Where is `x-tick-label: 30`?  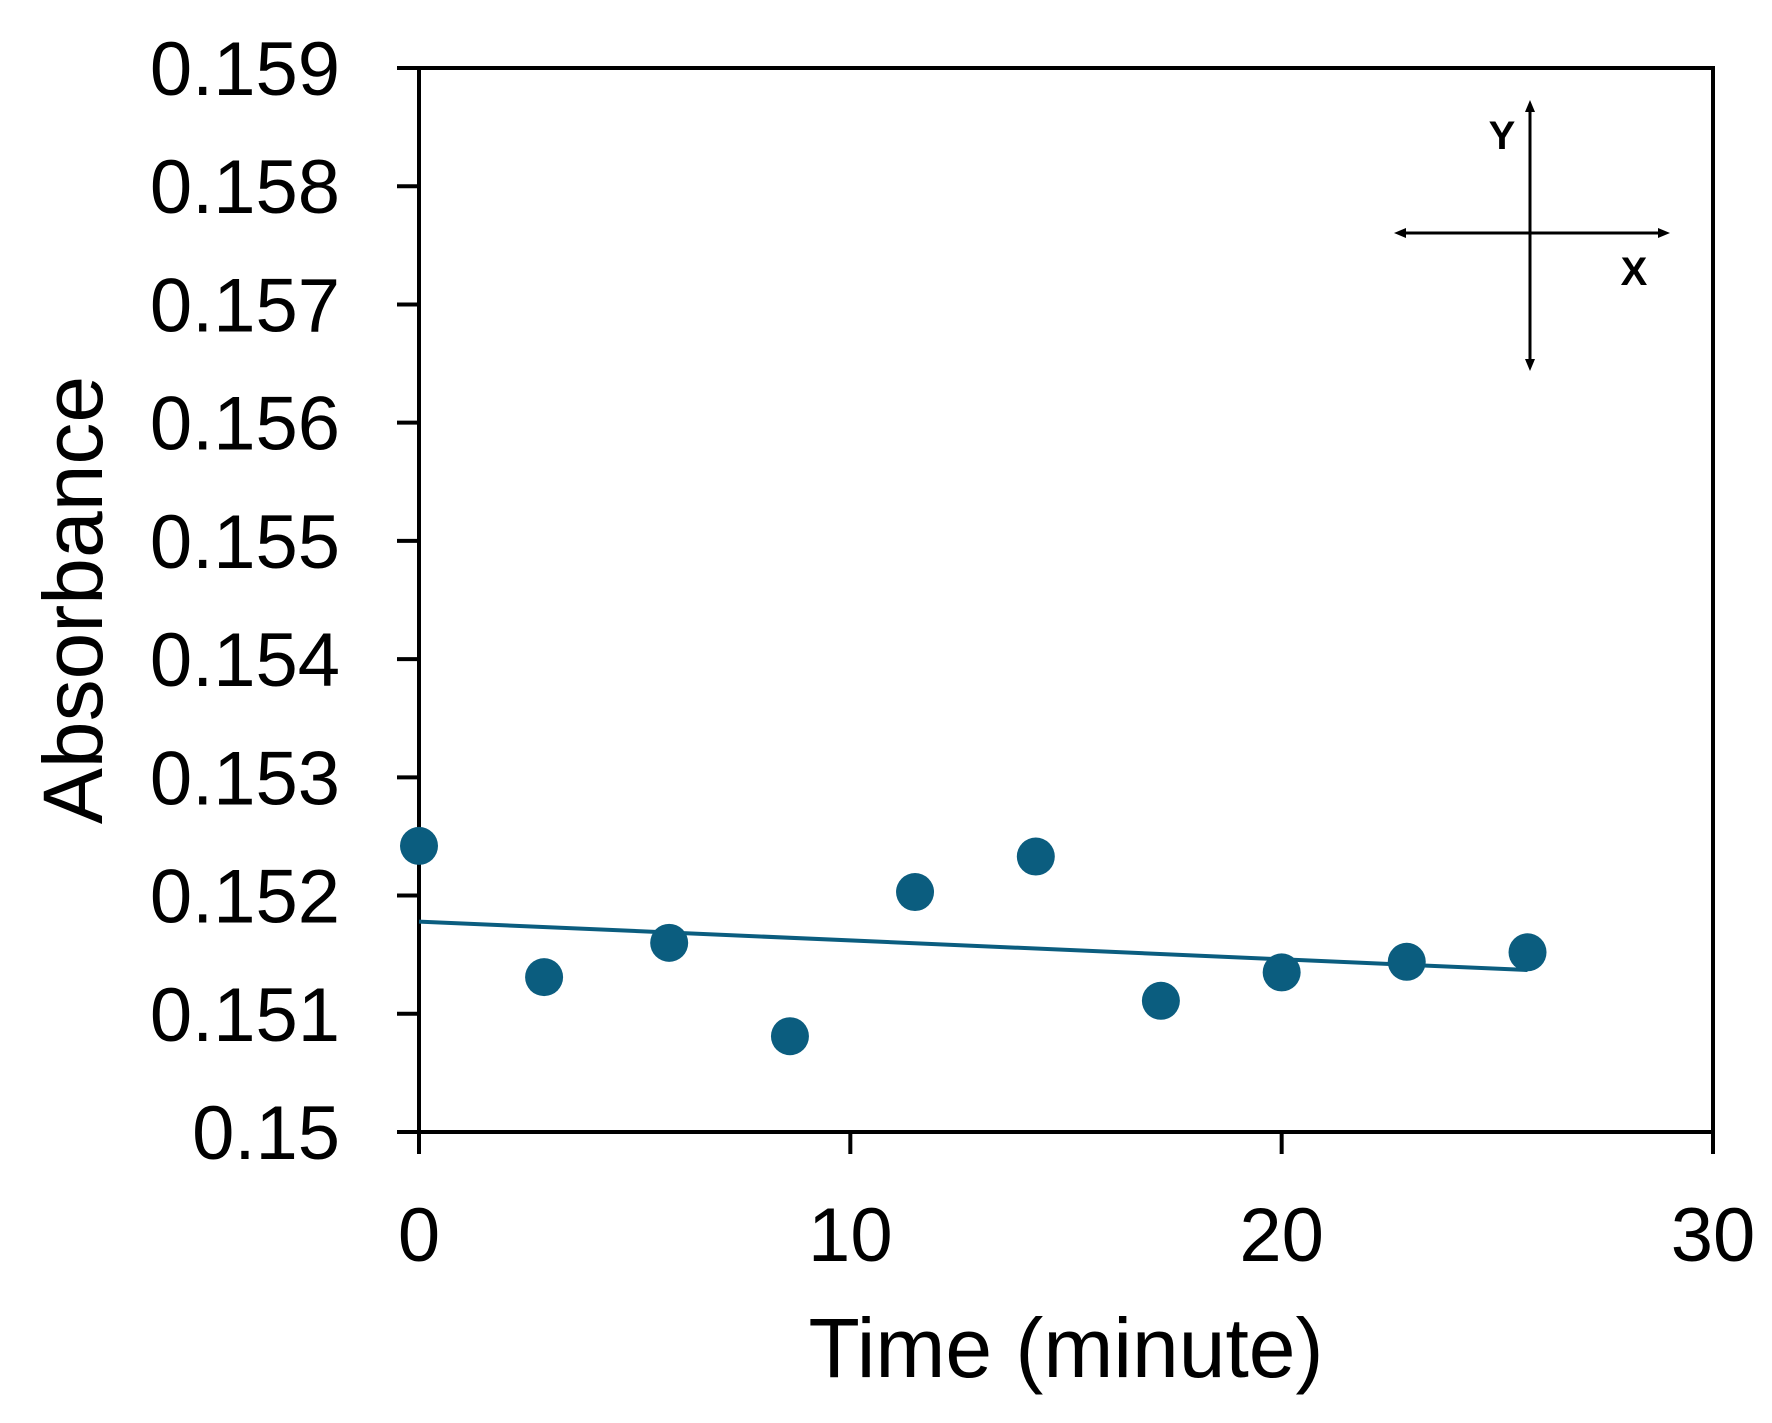
x-tick-label: 30 is located at coordinates (1713, 1235).